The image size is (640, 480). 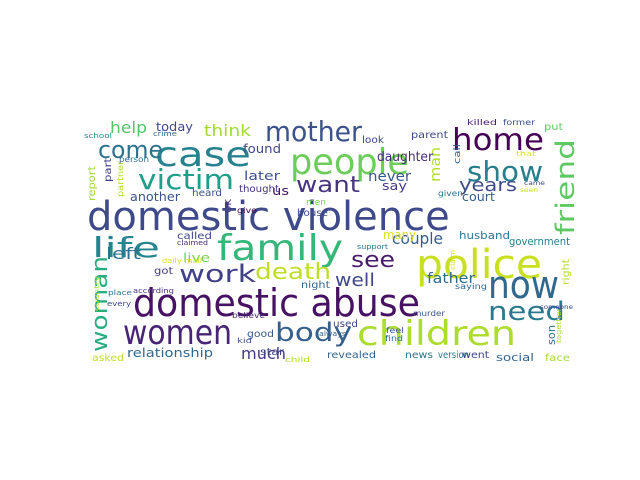 I want to click on word-come: come, so click(x=130, y=150).